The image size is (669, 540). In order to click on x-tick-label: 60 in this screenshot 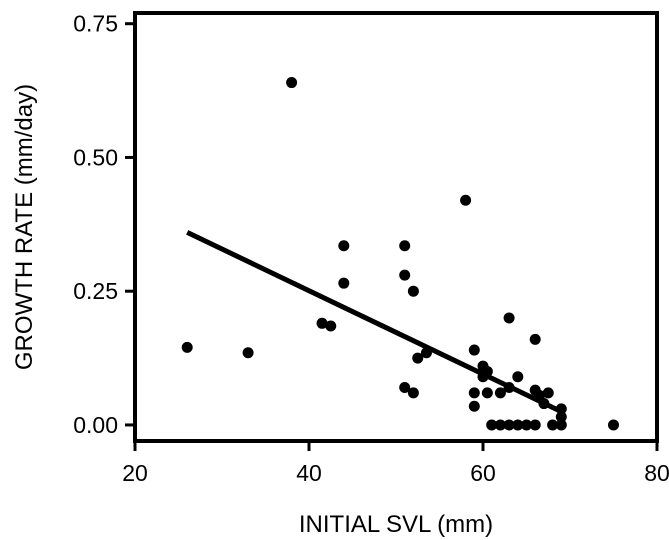, I will do `click(483, 473)`.